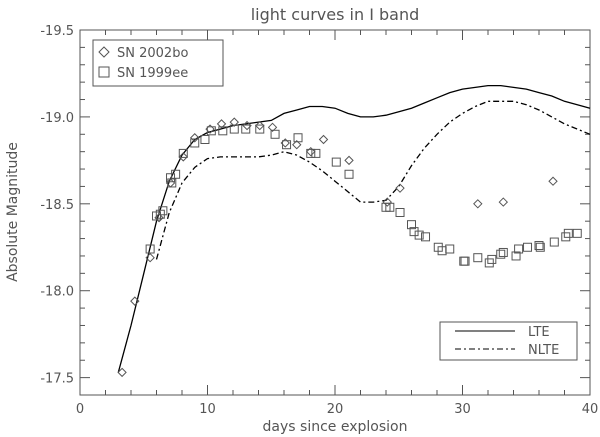 The image size is (600, 437). I want to click on legend-observations: SN 2002bo SN 1999ee, so click(158, 63).